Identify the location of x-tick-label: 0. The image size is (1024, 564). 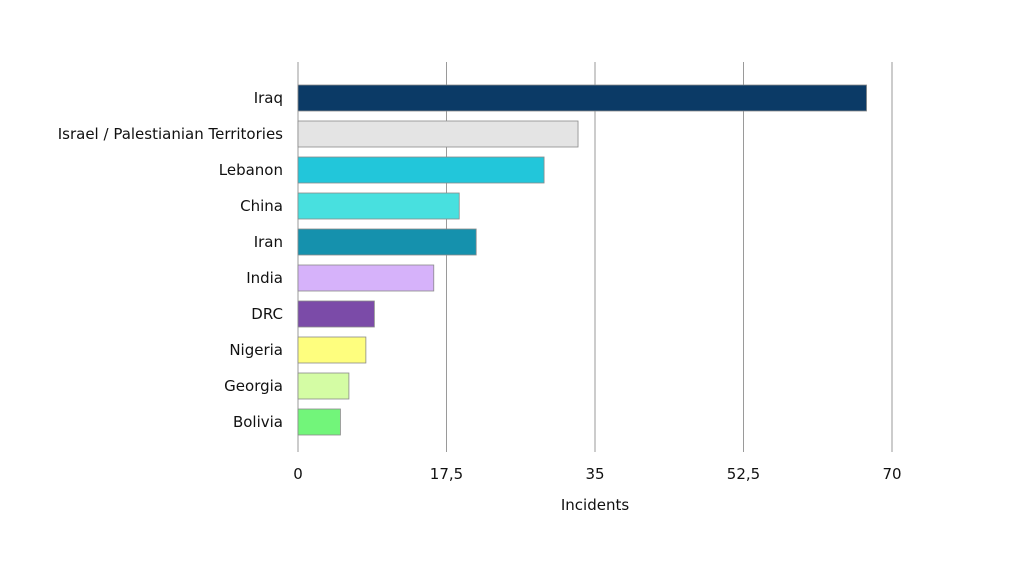
(298, 474).